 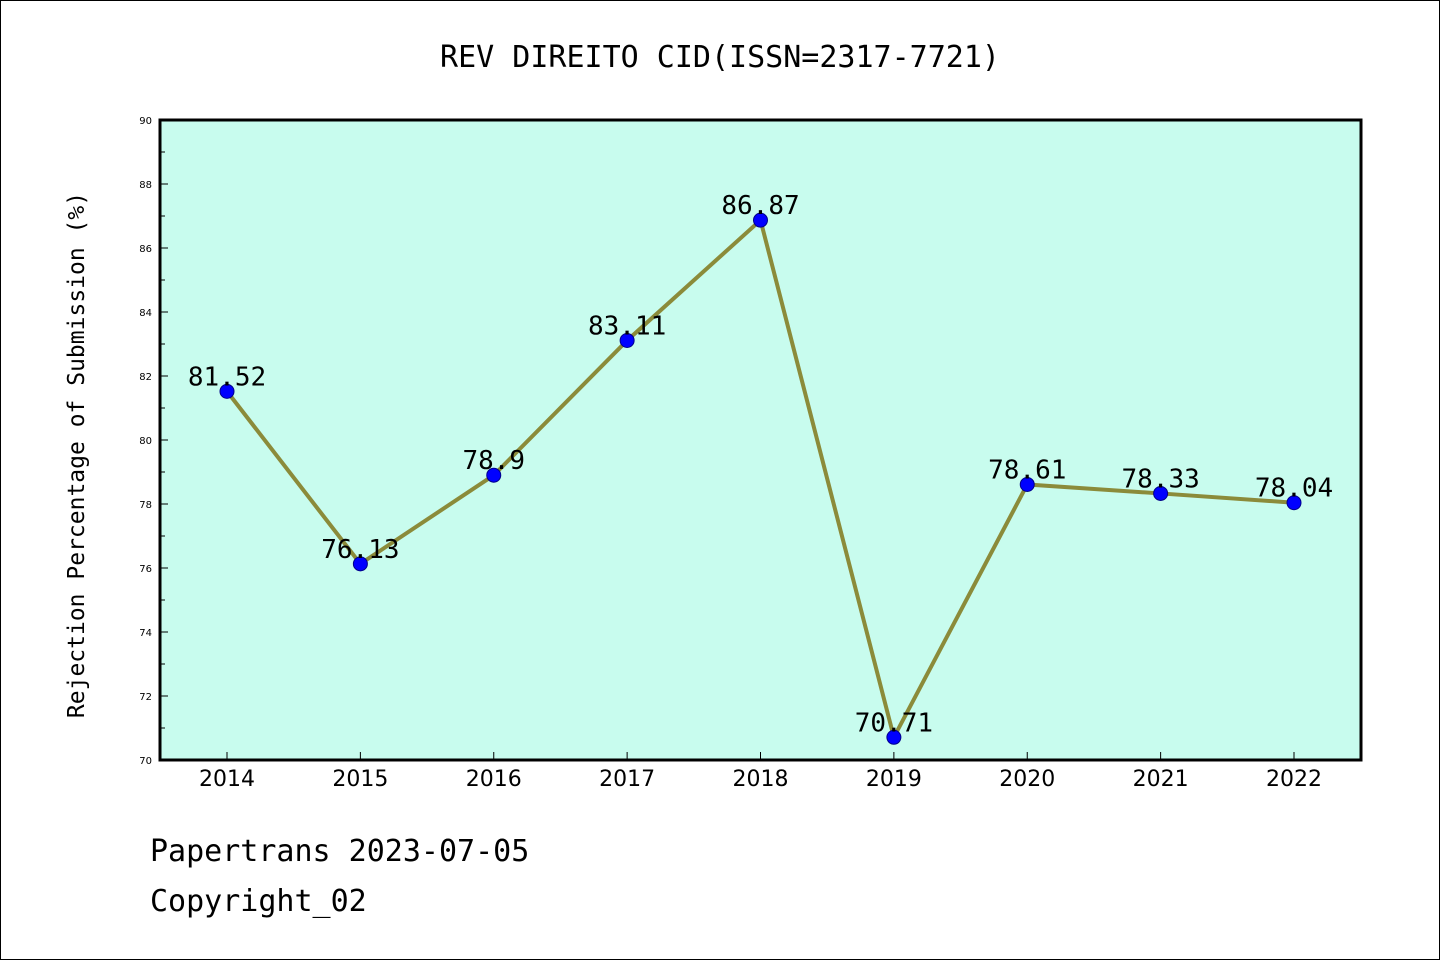 I want to click on x-tick-label: 2017, so click(x=627, y=779).